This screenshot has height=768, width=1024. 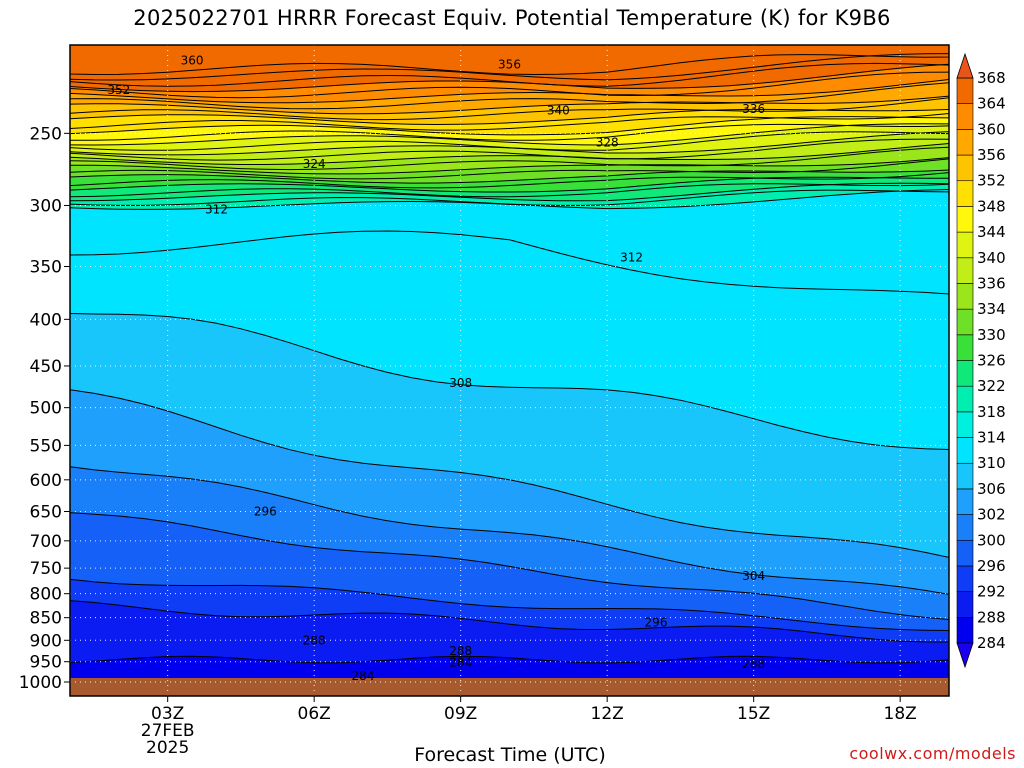 What do you see at coordinates (460, 714) in the screenshot?
I see `x-tick-label: 09Z` at bounding box center [460, 714].